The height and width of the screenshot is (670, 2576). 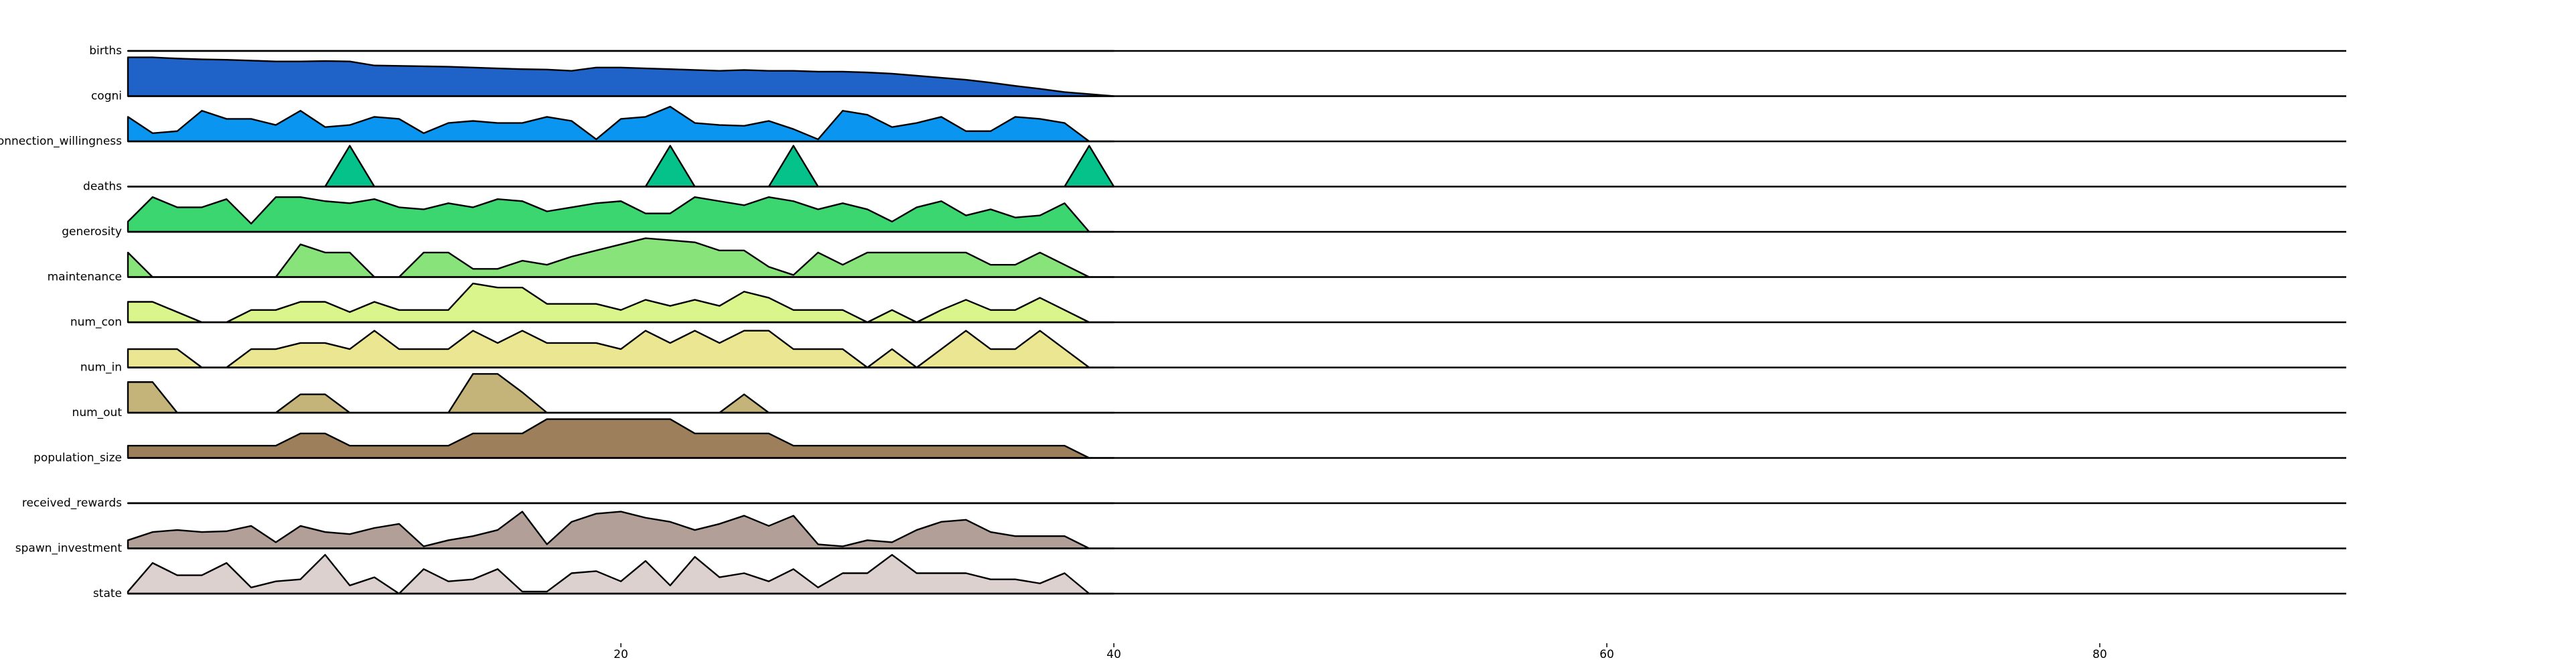 What do you see at coordinates (102, 187) in the screenshot?
I see `row-label: deaths` at bounding box center [102, 187].